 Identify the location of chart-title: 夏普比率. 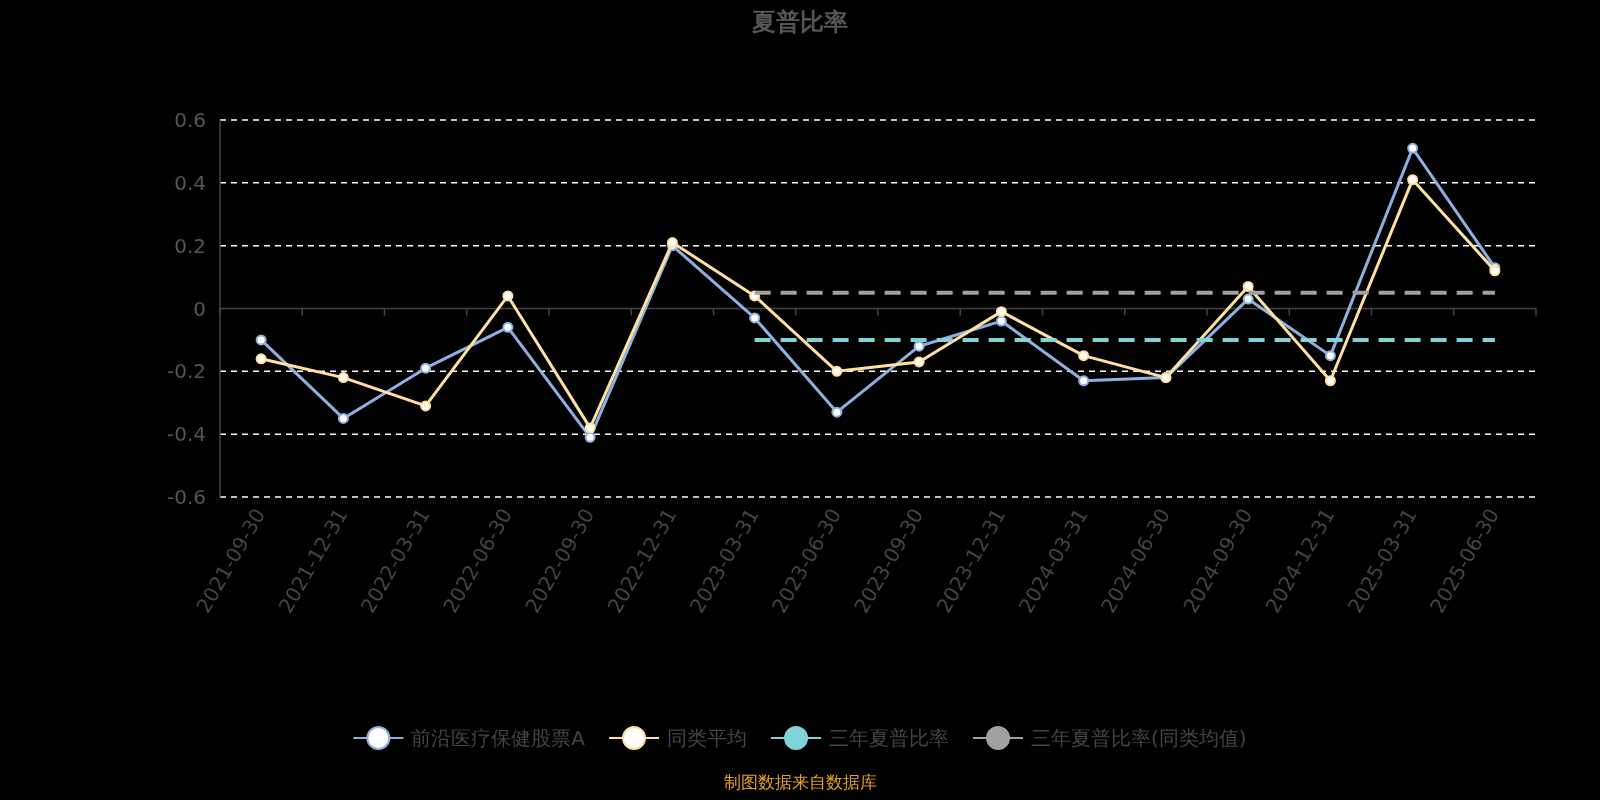
(799, 22).